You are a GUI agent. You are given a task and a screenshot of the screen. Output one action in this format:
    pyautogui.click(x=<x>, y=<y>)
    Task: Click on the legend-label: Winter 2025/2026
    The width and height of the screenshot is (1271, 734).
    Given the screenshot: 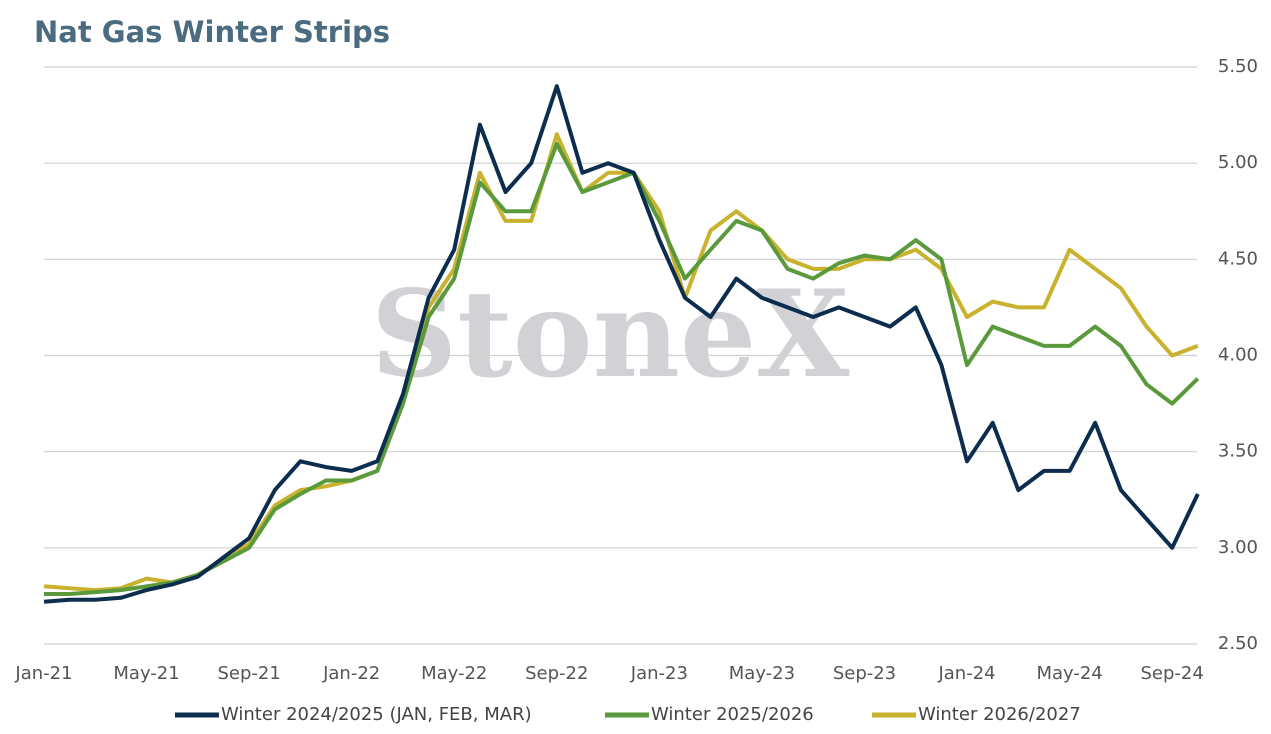 What is the action you would take?
    pyautogui.click(x=732, y=714)
    